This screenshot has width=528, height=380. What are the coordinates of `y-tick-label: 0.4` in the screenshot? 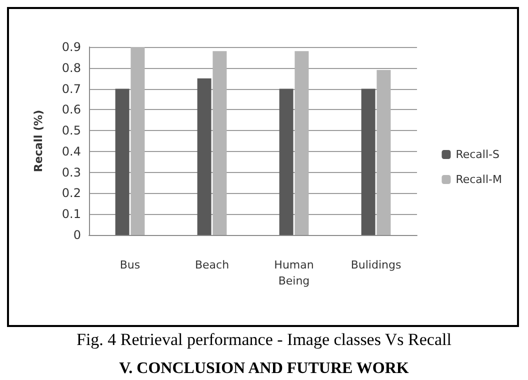 It's located at (71, 151).